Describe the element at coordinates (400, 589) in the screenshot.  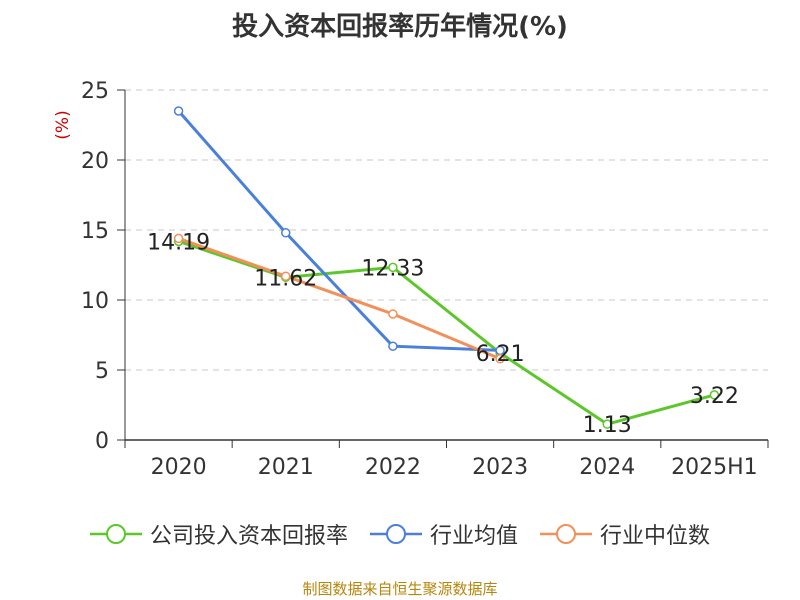
I see `source-note: 制图数据来自恒生聚源数据库` at that location.